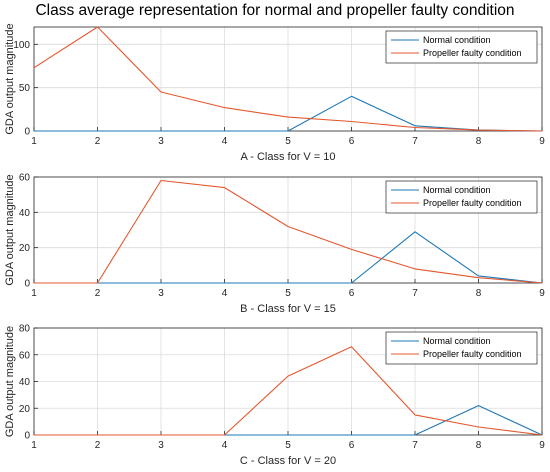  Describe the element at coordinates (25, 329) in the screenshot. I see `y-tick-label: 80` at that location.